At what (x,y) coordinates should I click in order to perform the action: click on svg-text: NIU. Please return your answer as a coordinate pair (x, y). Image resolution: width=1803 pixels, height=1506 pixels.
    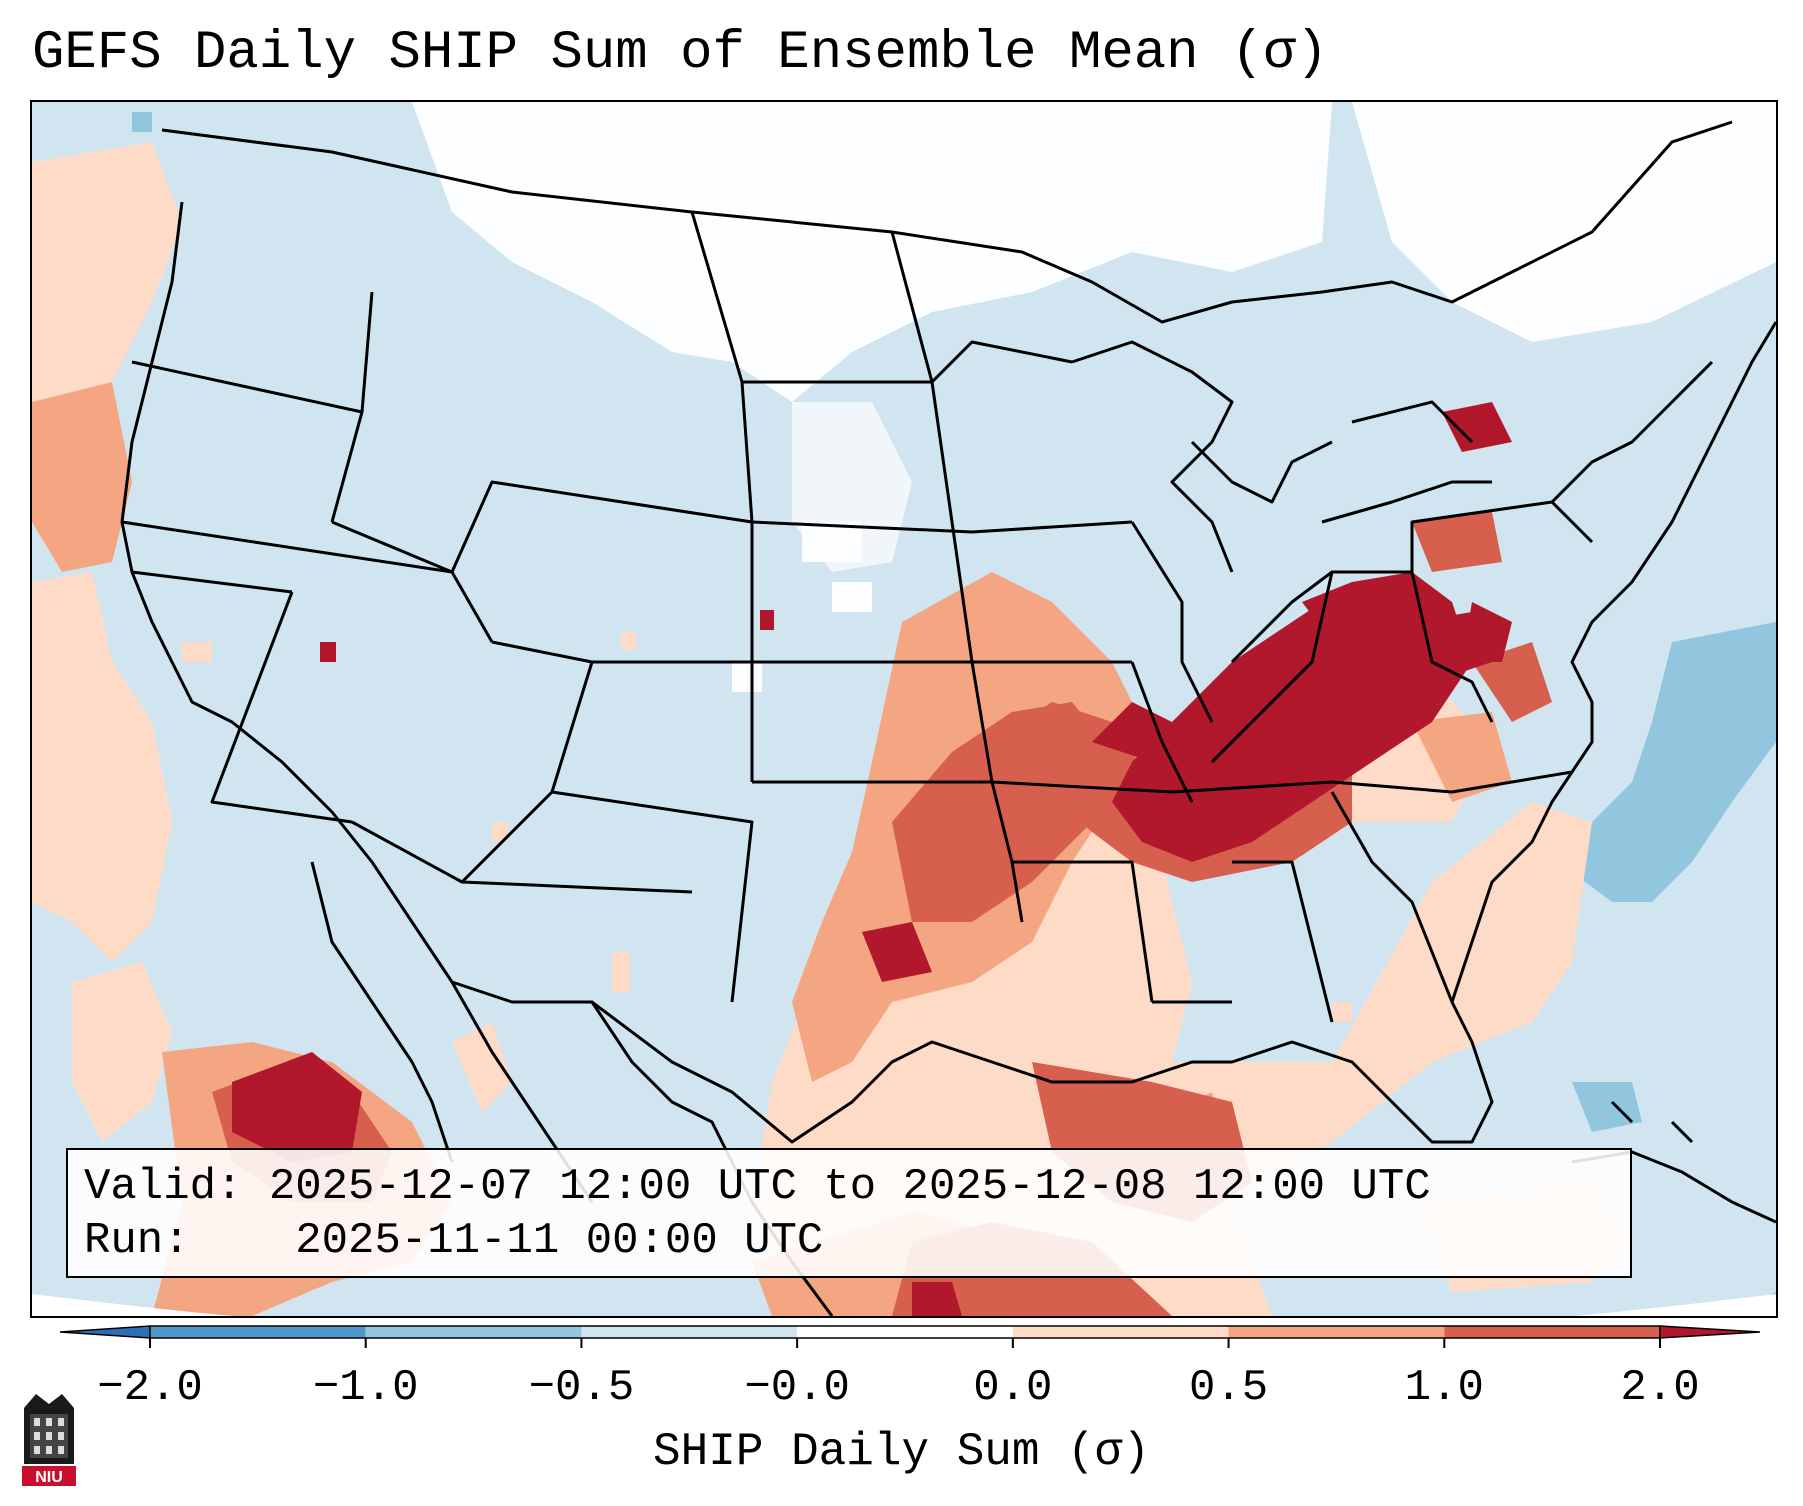
    Looking at the image, I should click on (49, 1477).